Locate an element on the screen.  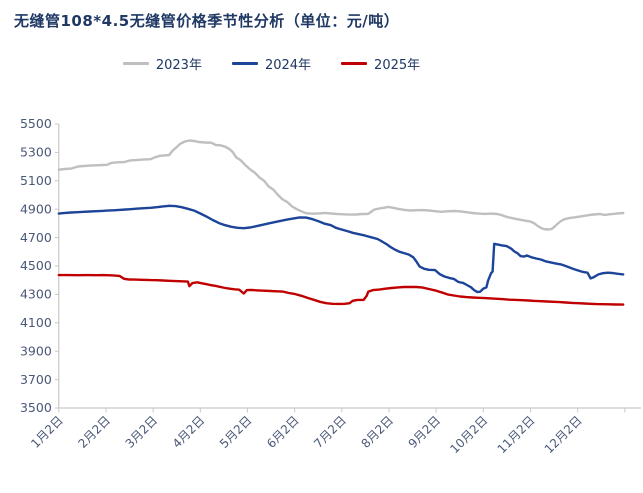
x-tick-label: 11月2日 is located at coordinates (516, 434).